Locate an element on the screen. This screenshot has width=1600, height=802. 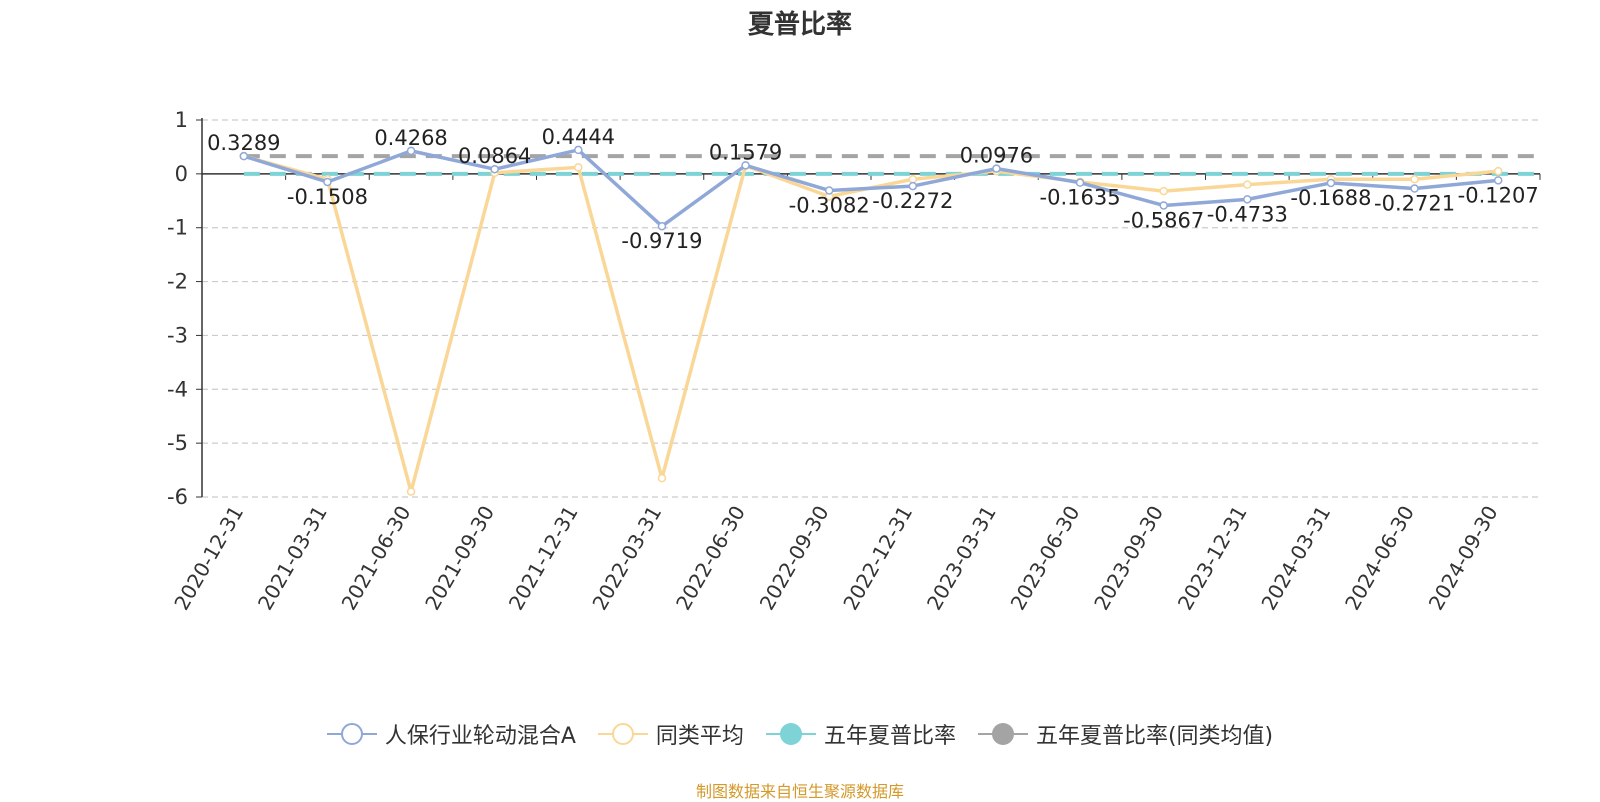
x-tick-label: 2022-09-30 is located at coordinates (794, 558).